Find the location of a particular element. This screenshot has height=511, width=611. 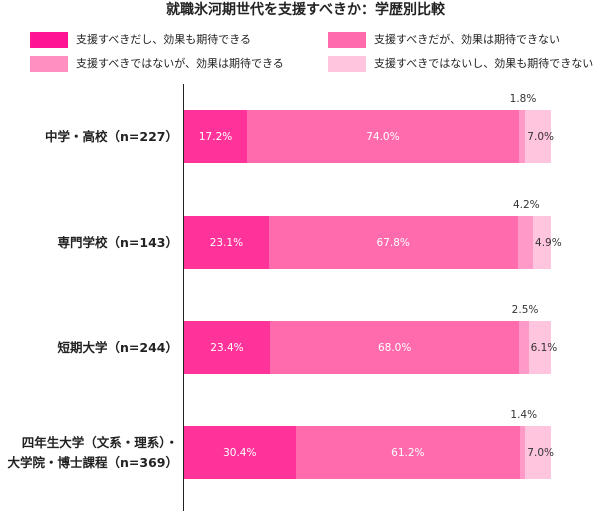

data-label: 4.2% is located at coordinates (526, 205).